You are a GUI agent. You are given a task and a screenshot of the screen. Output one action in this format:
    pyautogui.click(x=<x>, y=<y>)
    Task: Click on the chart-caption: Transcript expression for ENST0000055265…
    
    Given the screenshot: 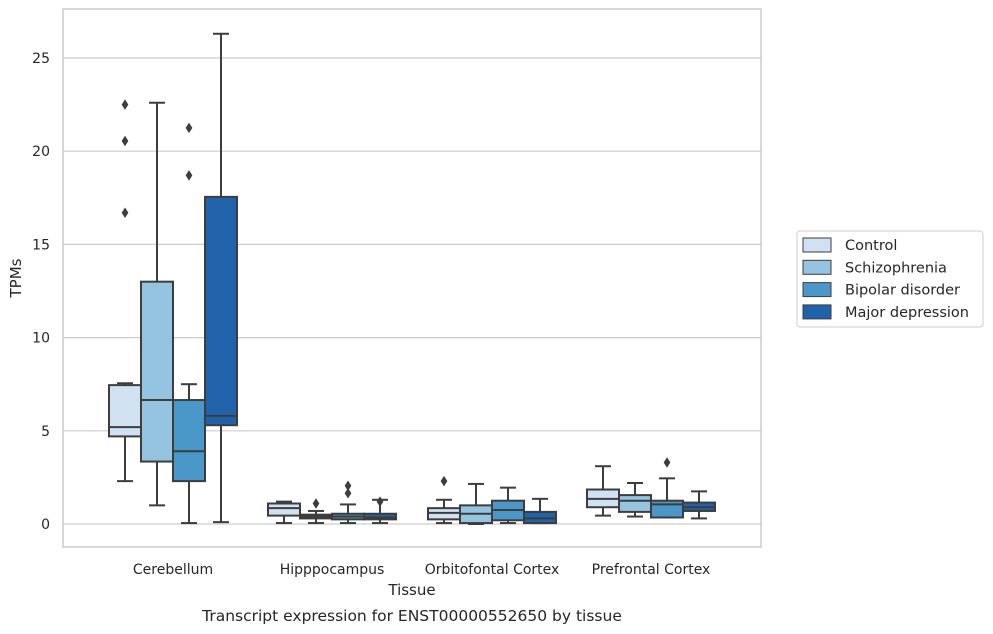 What is the action you would take?
    pyautogui.click(x=411, y=616)
    